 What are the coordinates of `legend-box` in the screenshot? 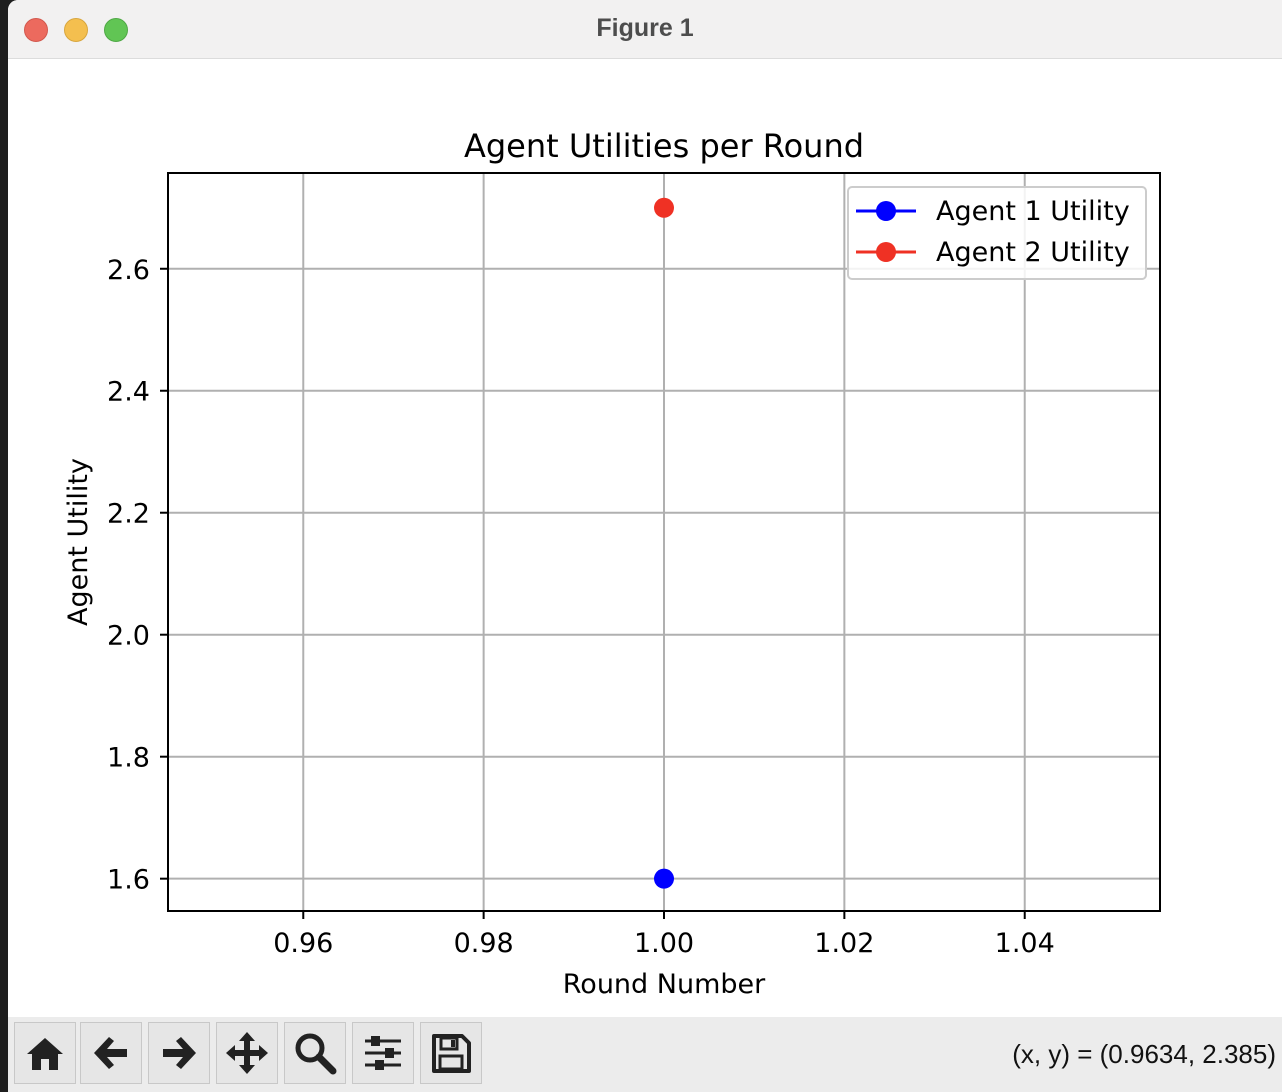 It's located at (997, 233).